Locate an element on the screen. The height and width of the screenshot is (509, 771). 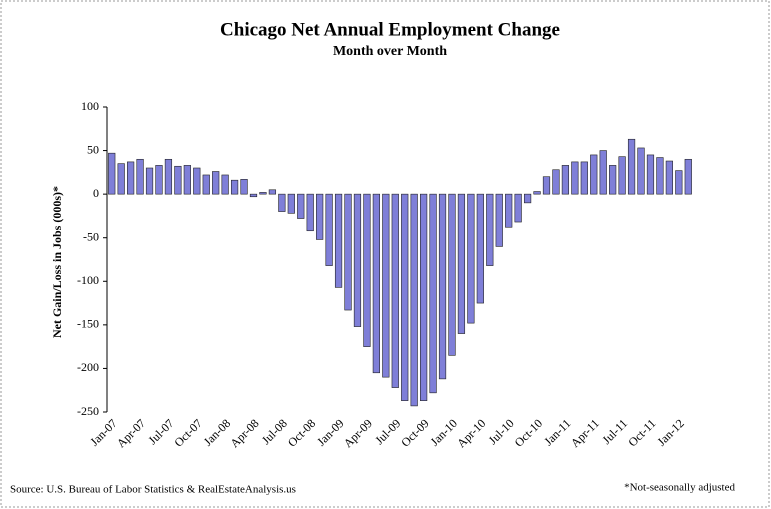
y-tick-label: -50 is located at coordinates (91, 236).